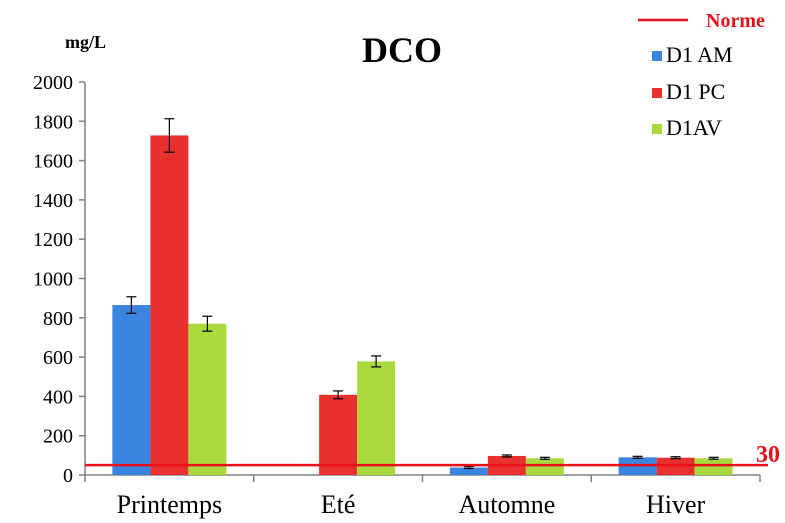  Describe the element at coordinates (53, 162) in the screenshot. I see `y-tick-label-1600: 1600` at that location.